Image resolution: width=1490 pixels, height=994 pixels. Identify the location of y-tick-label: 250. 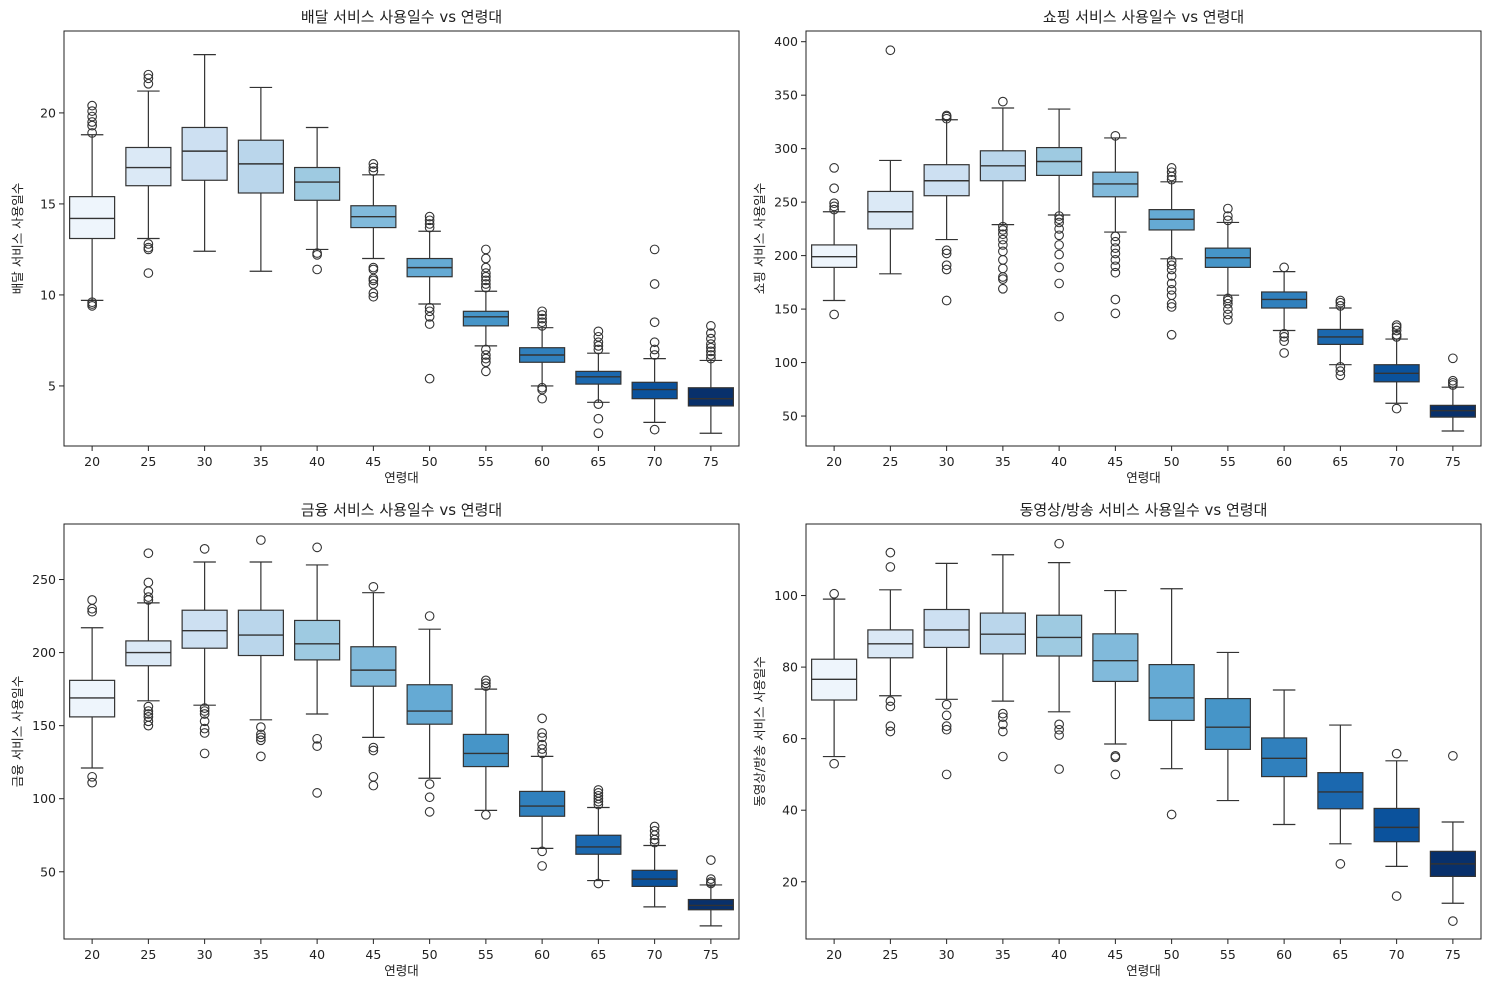
(786, 202).